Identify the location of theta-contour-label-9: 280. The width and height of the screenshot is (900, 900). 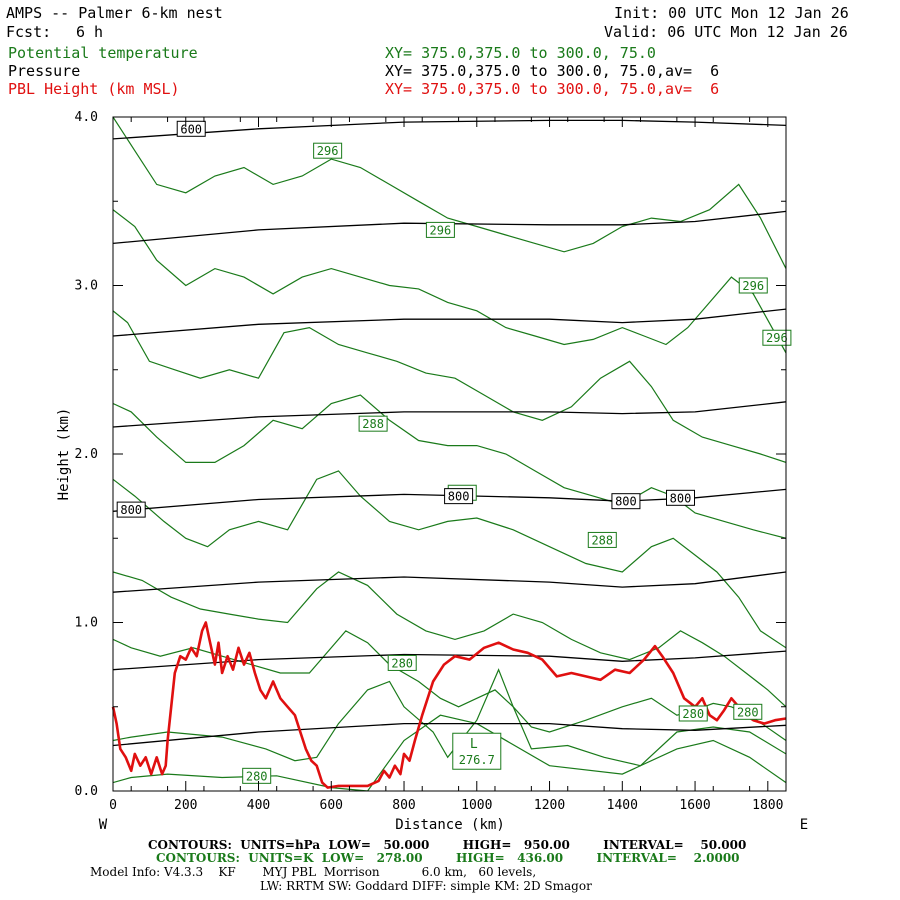
(748, 711).